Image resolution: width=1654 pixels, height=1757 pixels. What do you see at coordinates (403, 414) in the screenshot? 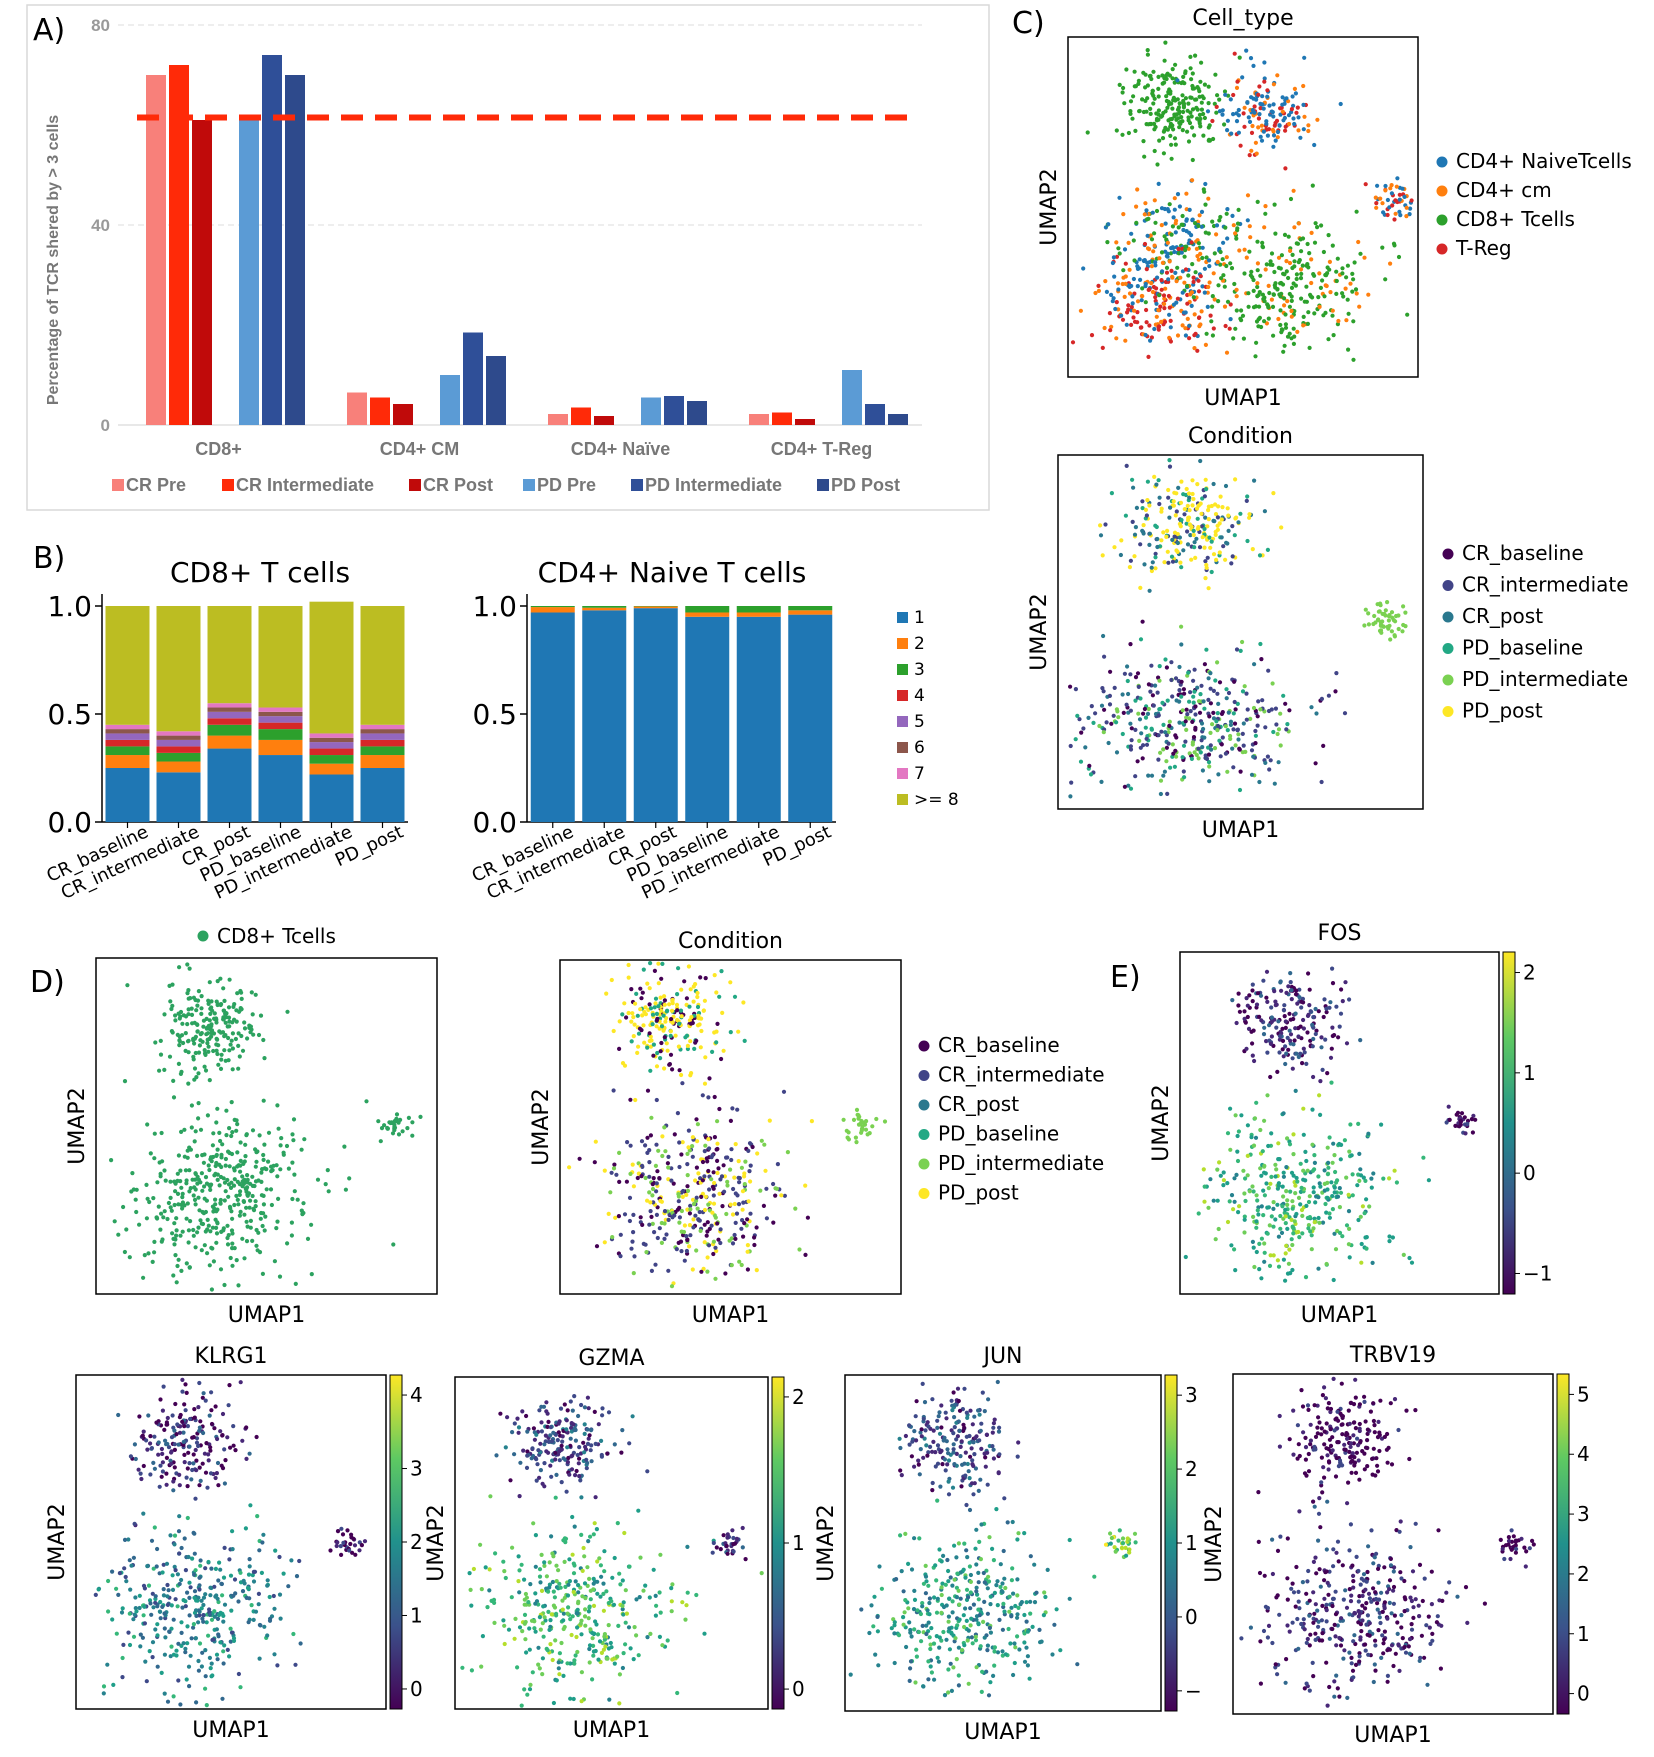
I see `a-bar-cd4-cm-cr-post` at bounding box center [403, 414].